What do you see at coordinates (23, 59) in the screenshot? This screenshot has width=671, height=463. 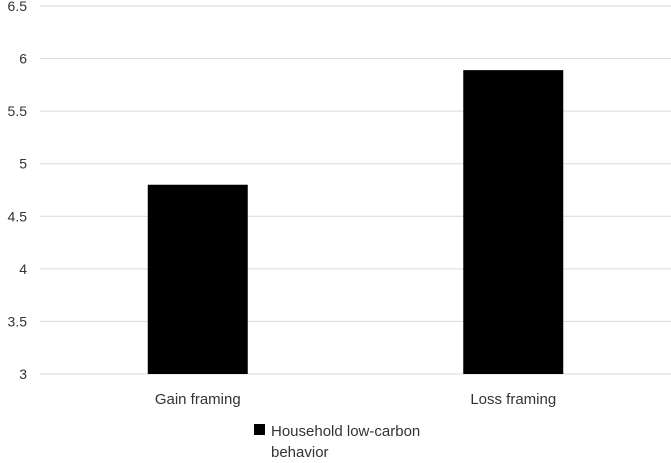 I see `y-tick-label: 6` at bounding box center [23, 59].